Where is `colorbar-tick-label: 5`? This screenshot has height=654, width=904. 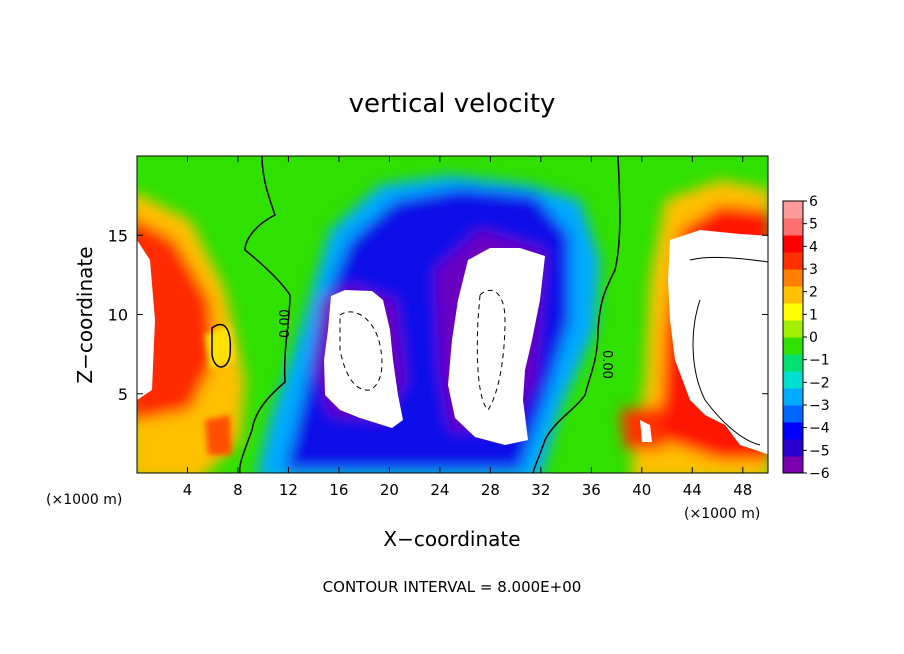 colorbar-tick-label: 5 is located at coordinates (813, 225).